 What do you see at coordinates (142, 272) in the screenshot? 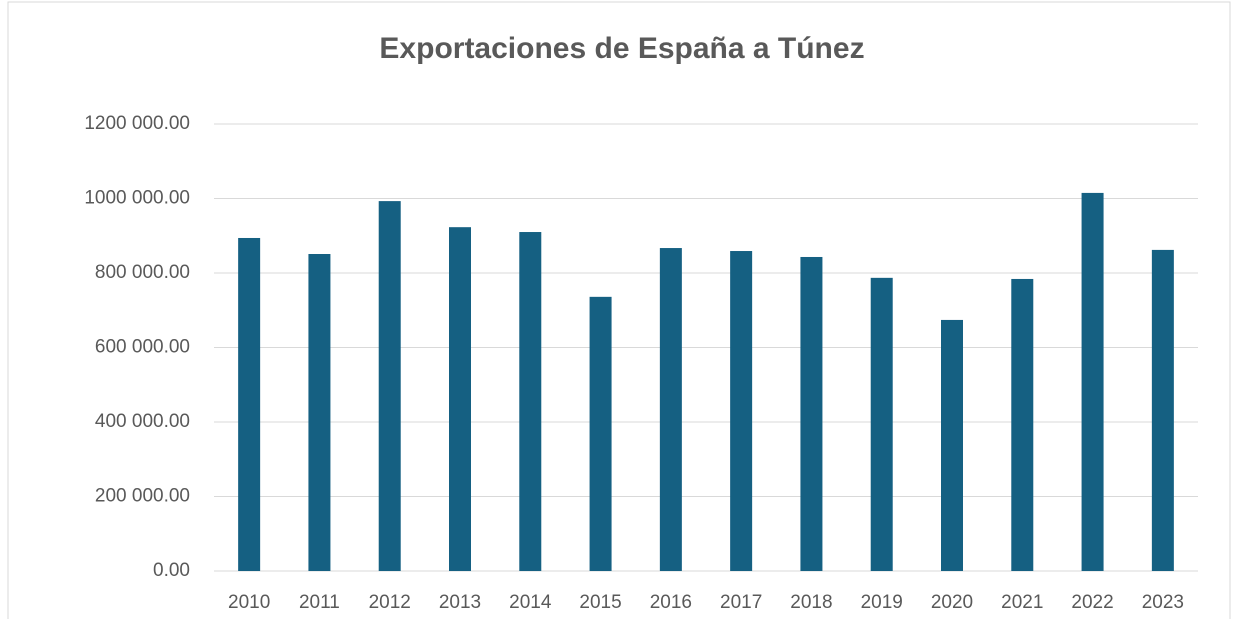
I see `y-tick-label: 800 000.00` at bounding box center [142, 272].